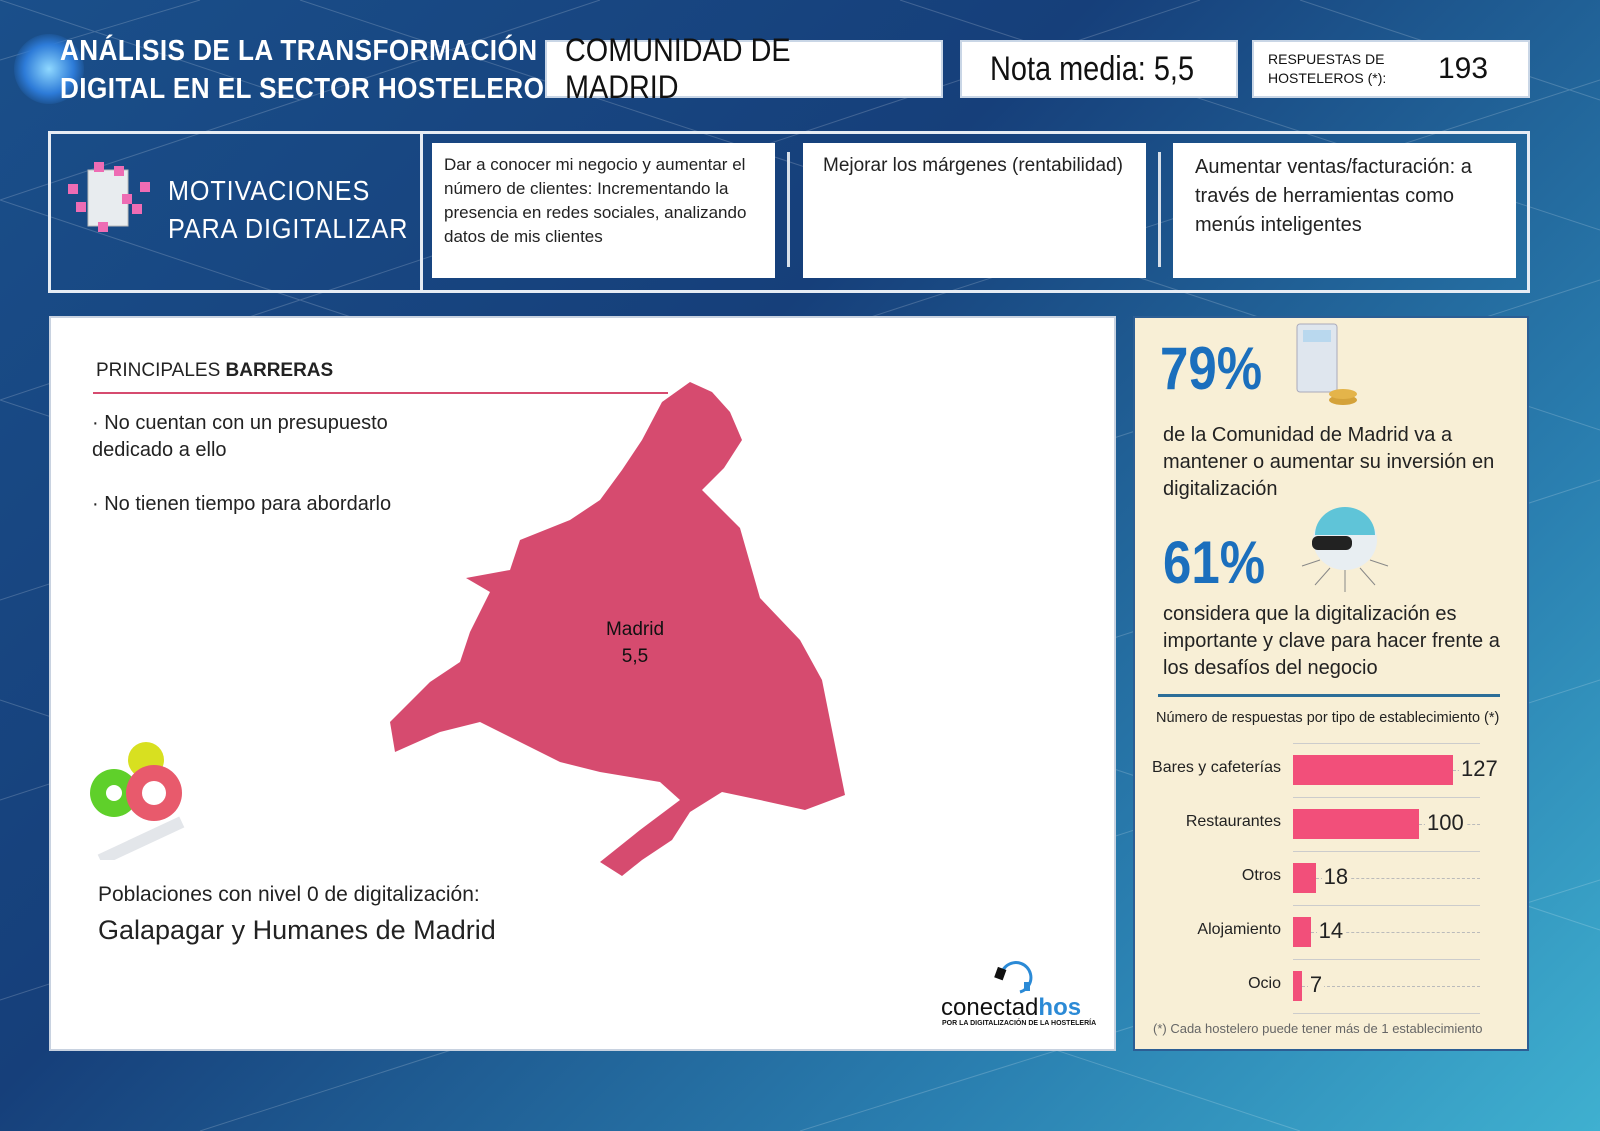  What do you see at coordinates (380, 393) in the screenshot?
I see `barriers-underline` at bounding box center [380, 393].